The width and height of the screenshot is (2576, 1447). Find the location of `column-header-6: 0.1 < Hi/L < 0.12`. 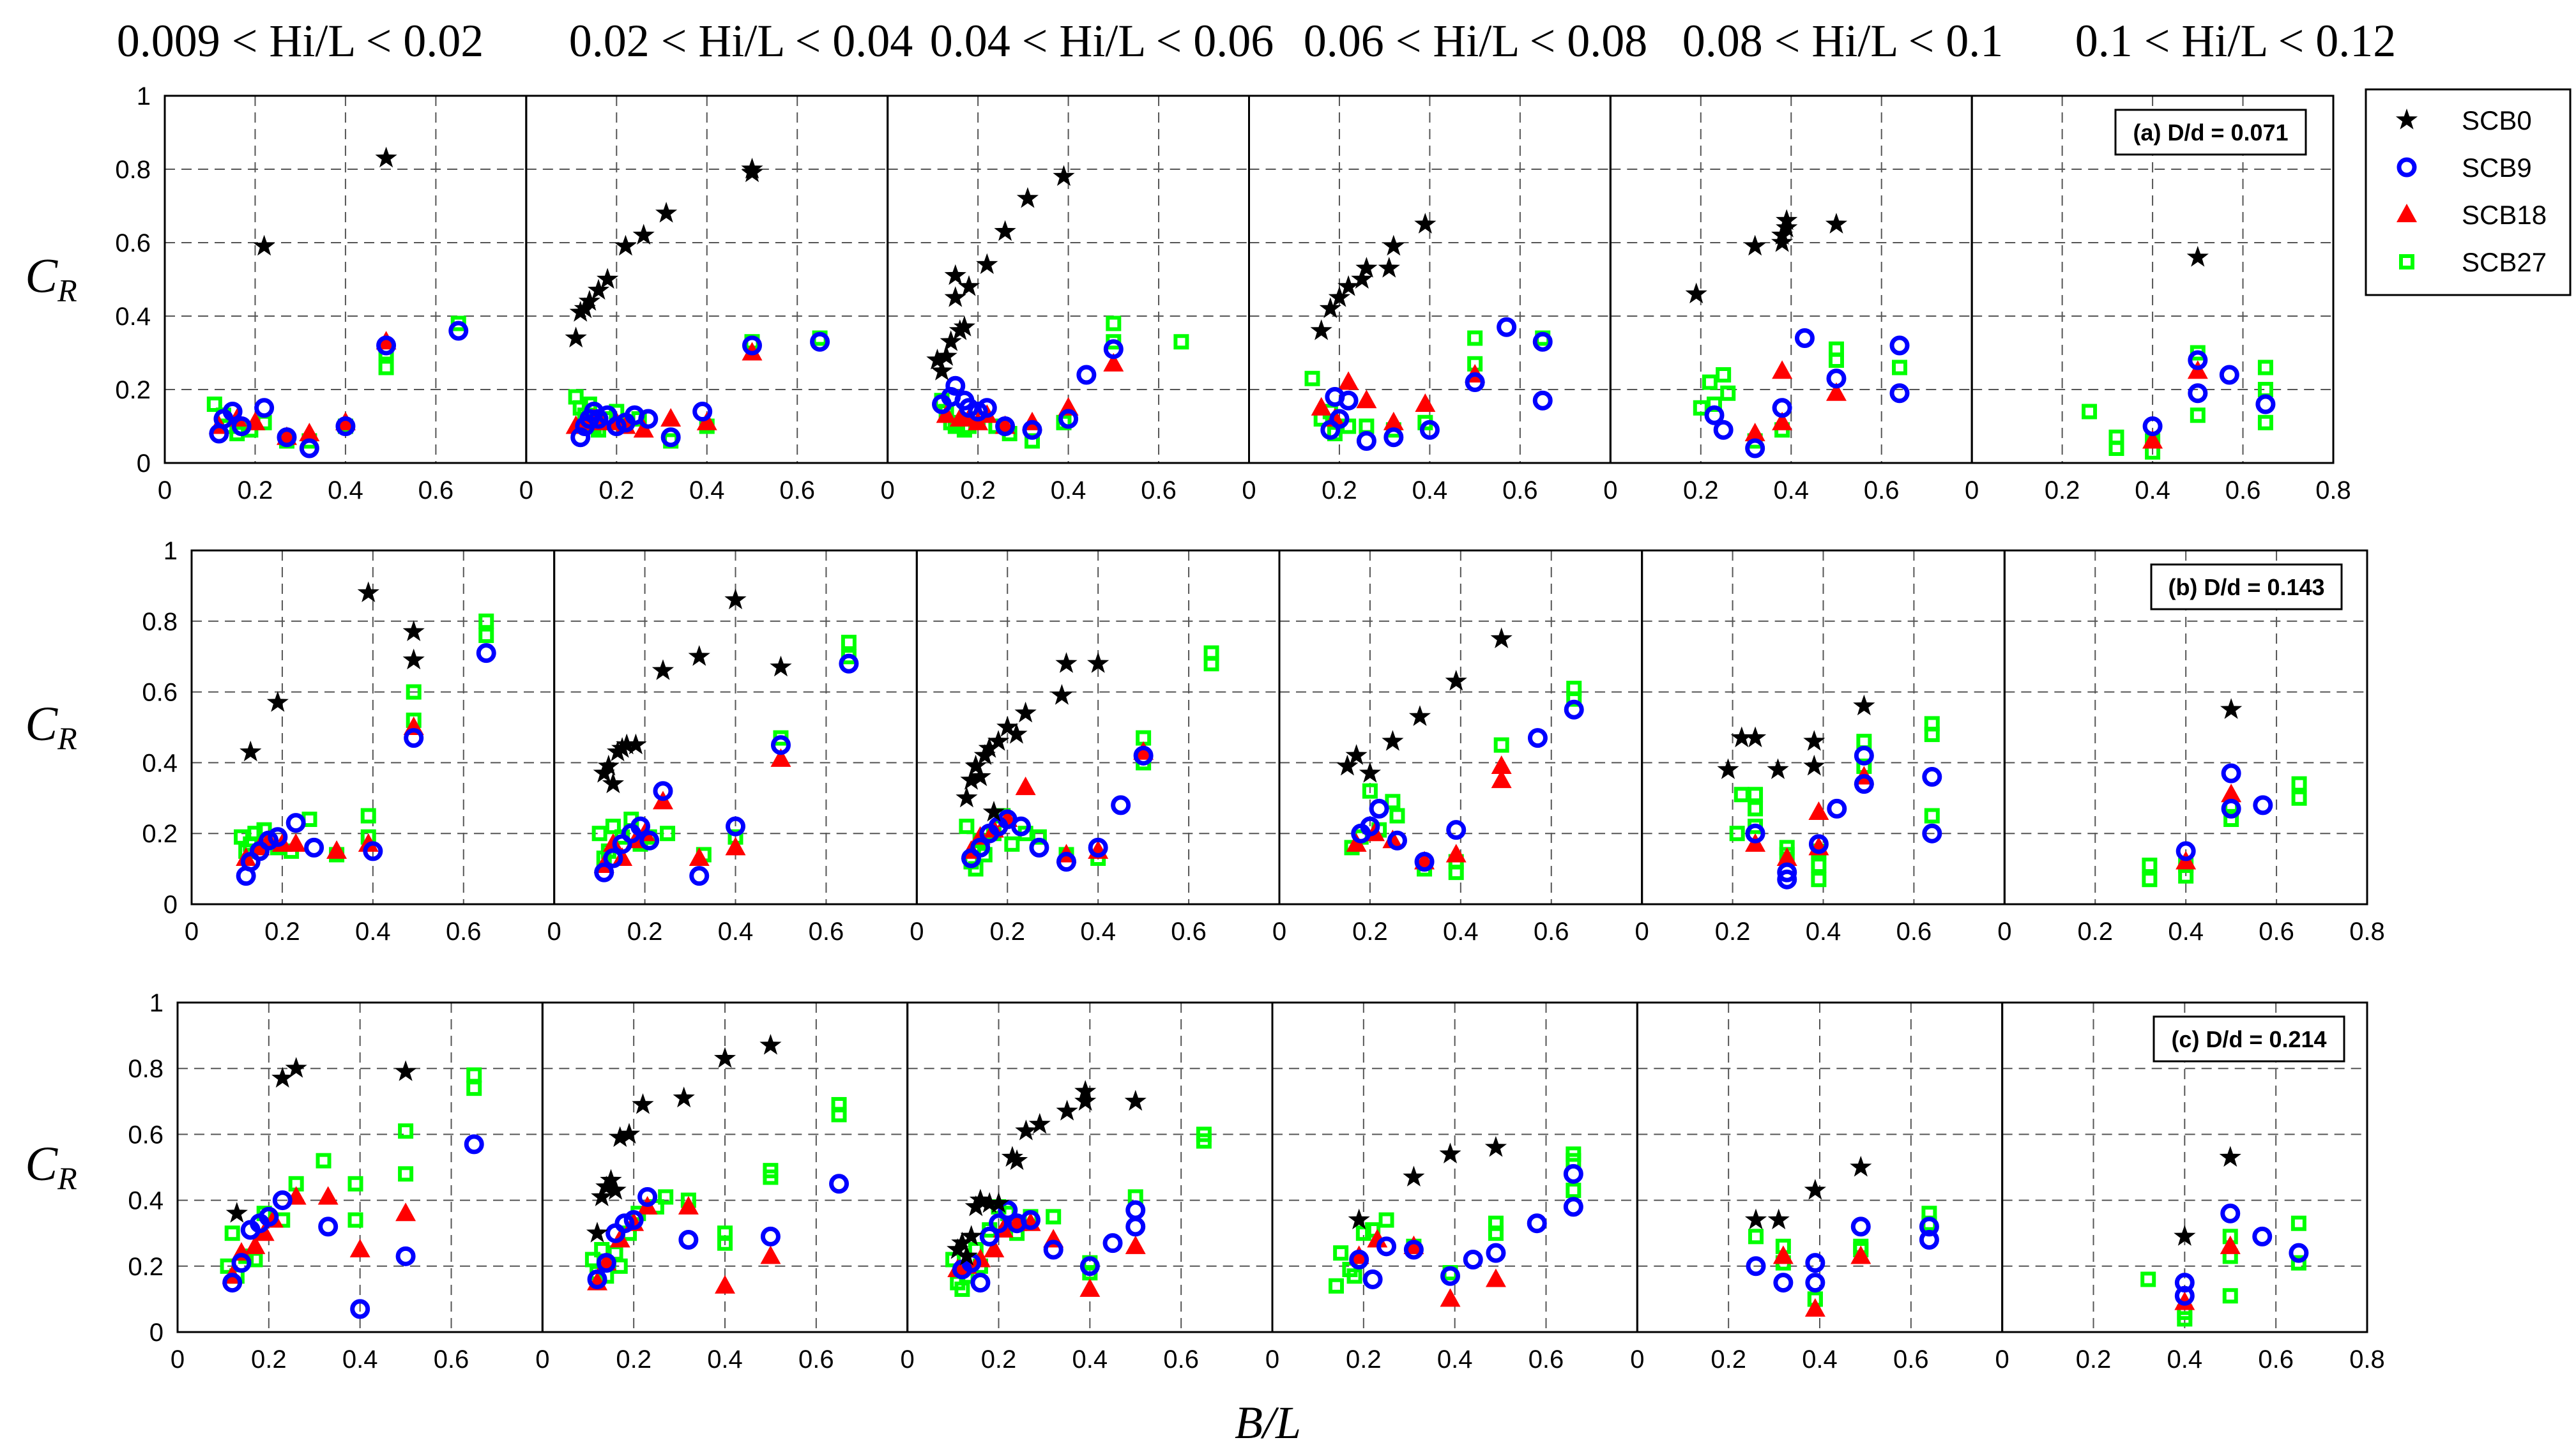

column-header-6: 0.1 < Hi/L < 0.12 is located at coordinates (2236, 40).